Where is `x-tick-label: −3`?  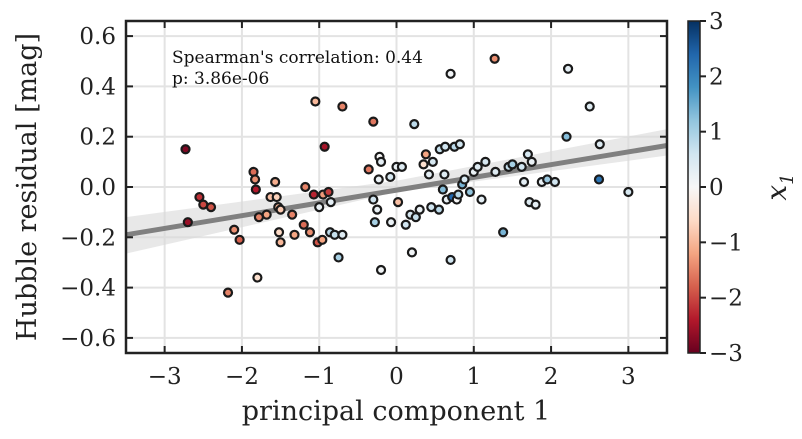 x-tick-label: −3 is located at coordinates (165, 377).